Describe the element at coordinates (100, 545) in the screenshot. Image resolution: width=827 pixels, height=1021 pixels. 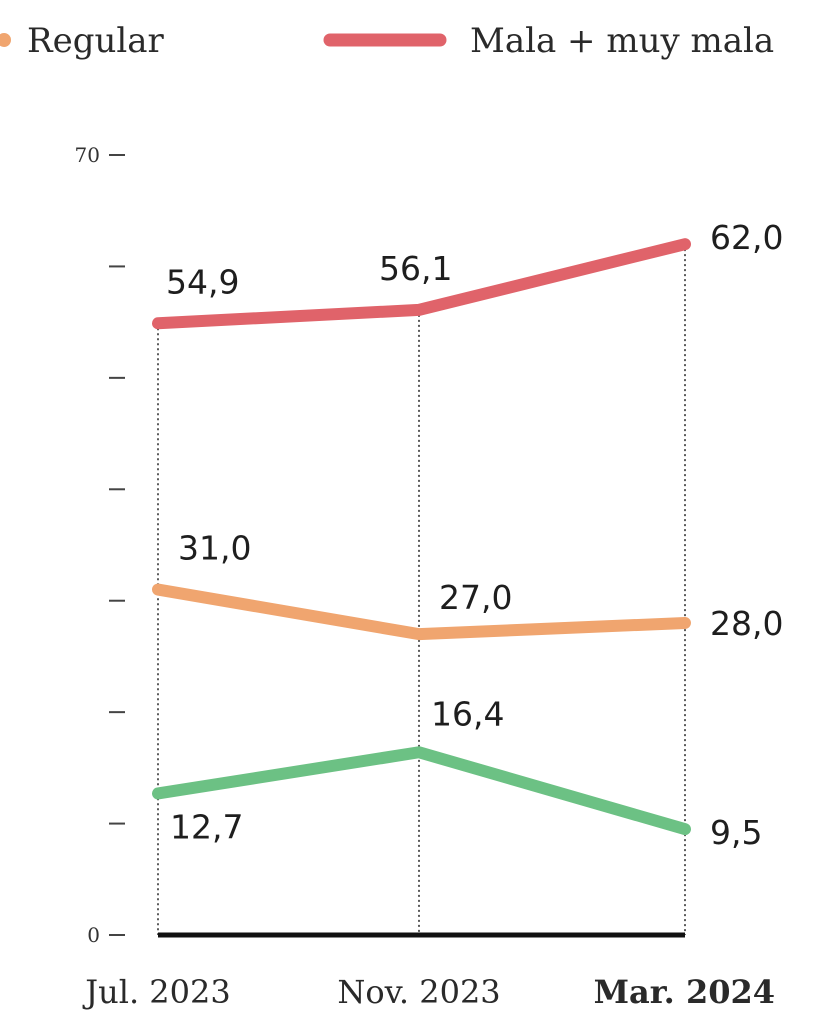
I see `y-axis: 0 70` at that location.